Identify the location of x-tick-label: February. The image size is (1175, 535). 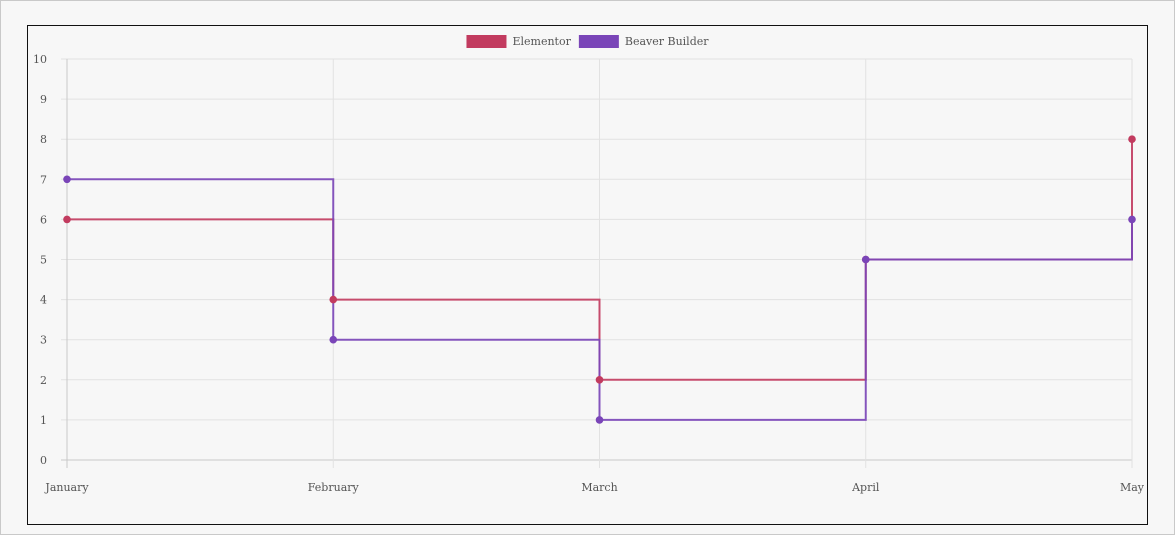
(334, 487).